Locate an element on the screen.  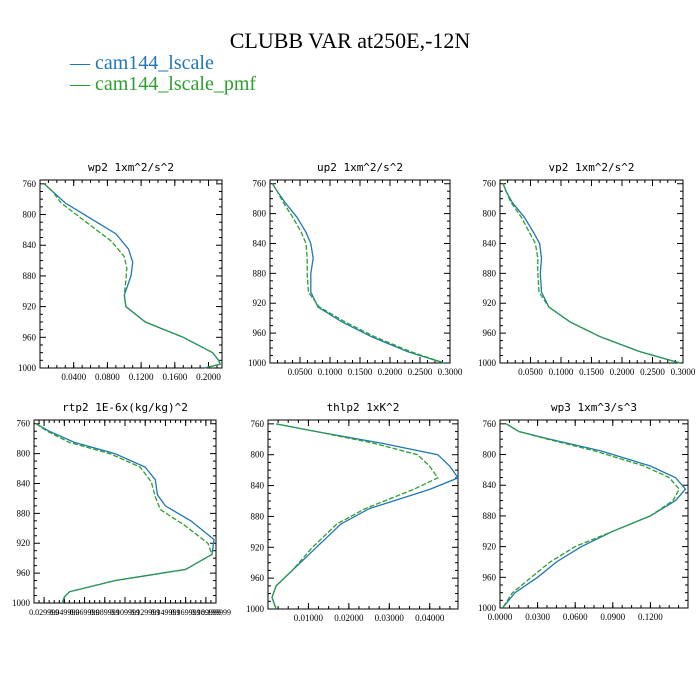
panel-title: up2 1xm^2/s^2 is located at coordinates (360, 167).